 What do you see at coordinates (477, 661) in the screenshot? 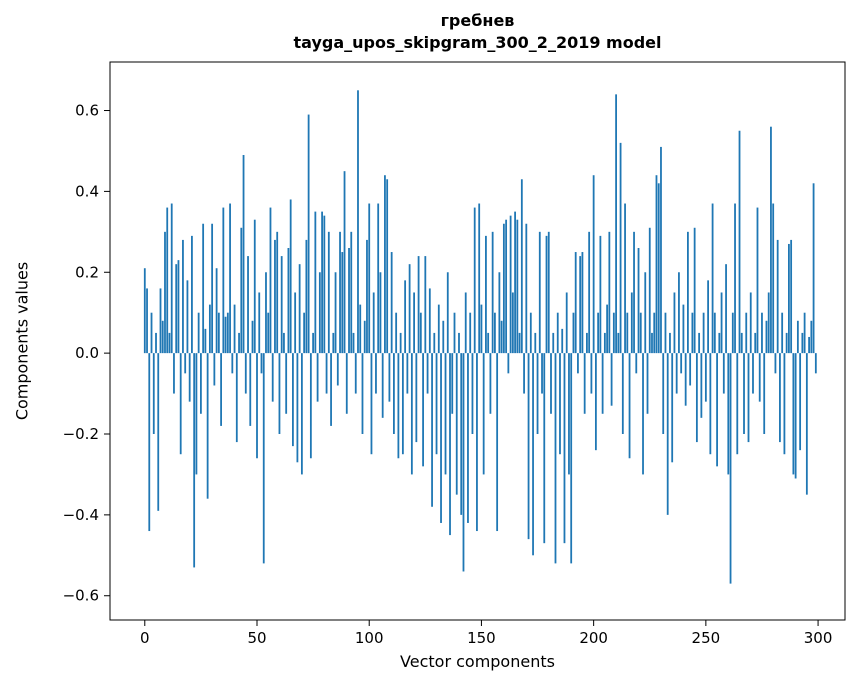
I see `x-axis-label: Vector components` at bounding box center [477, 661].